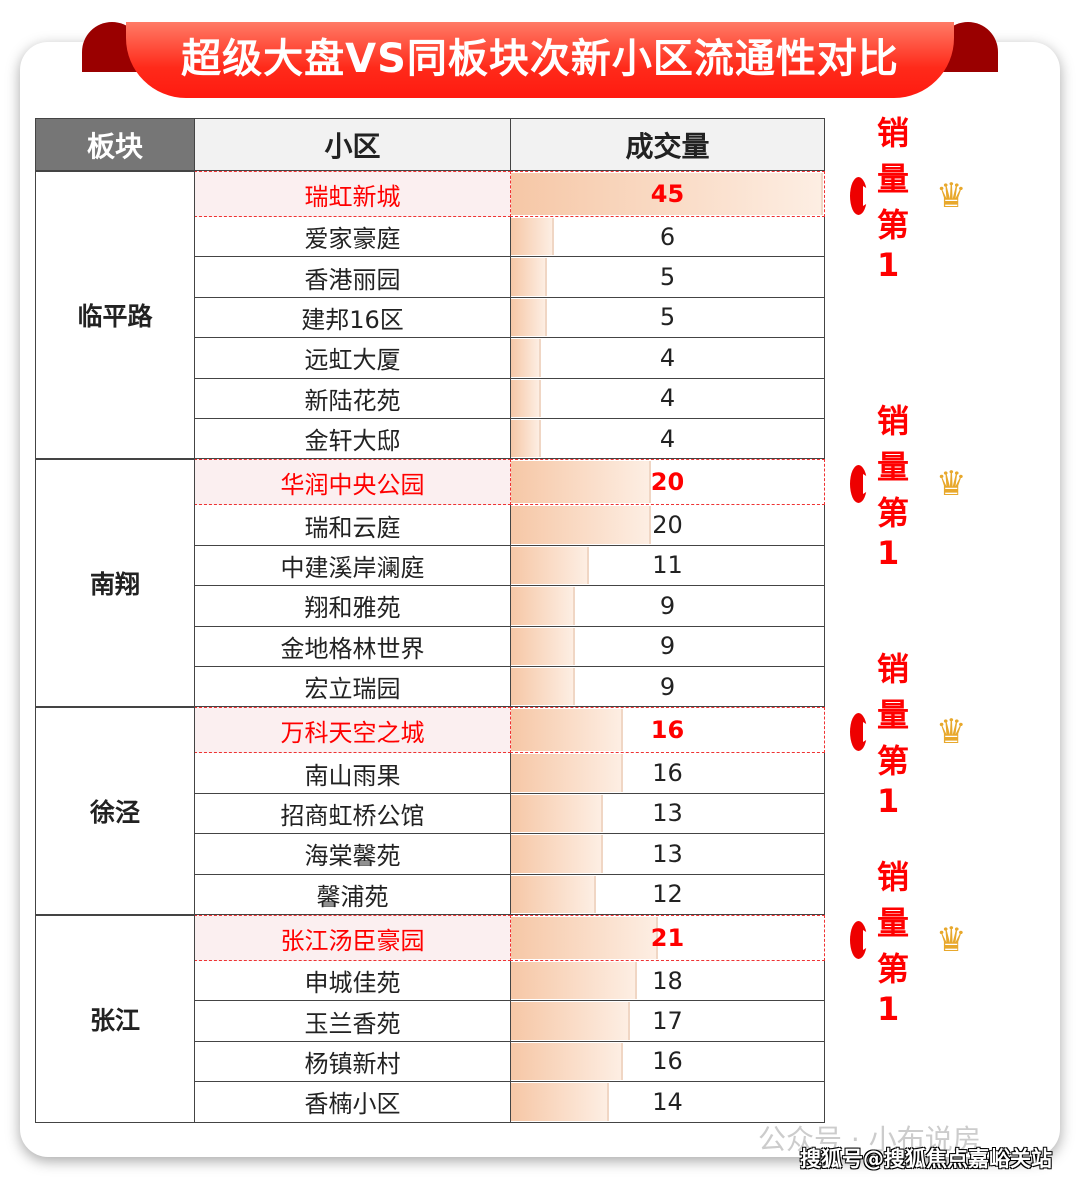 This screenshot has height=1179, width=1080. Describe the element at coordinates (352, 318) in the screenshot. I see `community-name: 建邦16区` at that location.